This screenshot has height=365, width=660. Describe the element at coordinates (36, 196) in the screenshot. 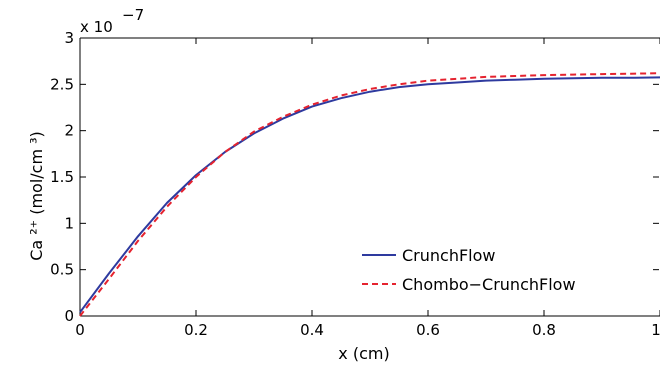

I see `y-axis-label: Ca ²⁺ (mol/cm ³)` at that location.